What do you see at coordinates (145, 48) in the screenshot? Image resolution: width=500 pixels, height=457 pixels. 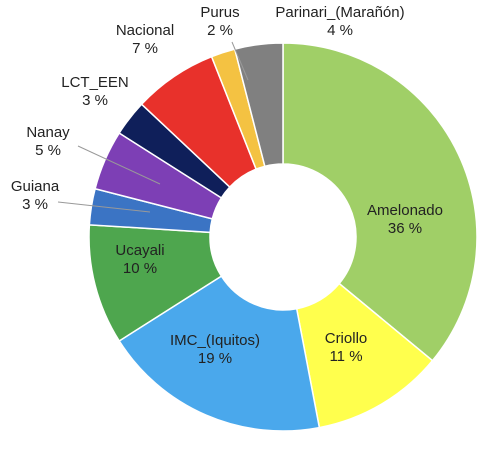 I see `value-label: 7 %` at bounding box center [145, 48].